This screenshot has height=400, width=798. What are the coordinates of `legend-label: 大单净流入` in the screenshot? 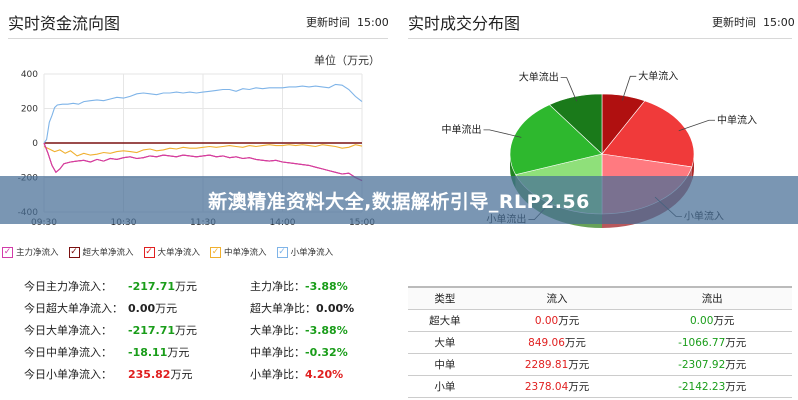 It's located at (179, 253).